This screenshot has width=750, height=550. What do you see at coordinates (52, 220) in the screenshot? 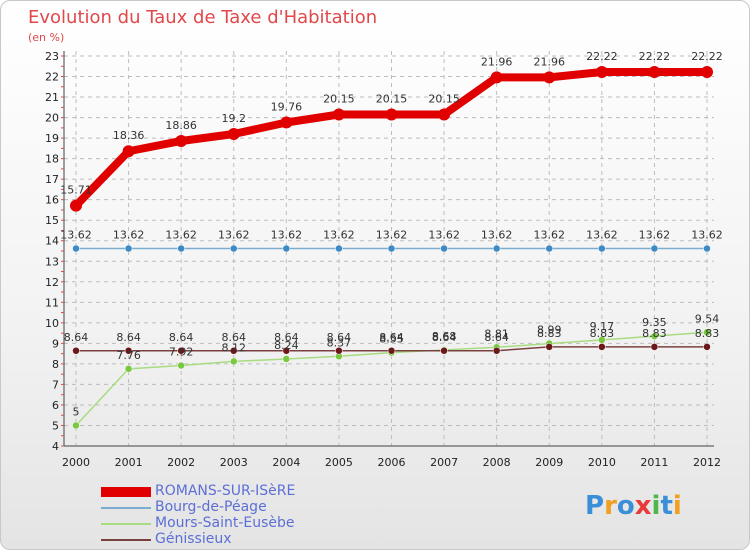
I see `y-tick-label-15: 15` at bounding box center [52, 220].